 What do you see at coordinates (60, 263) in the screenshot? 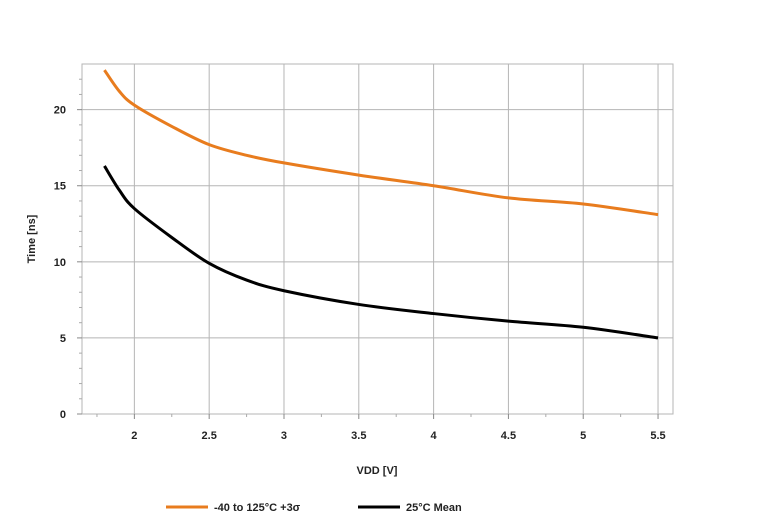
I see `y-tick-label: 10` at bounding box center [60, 263].